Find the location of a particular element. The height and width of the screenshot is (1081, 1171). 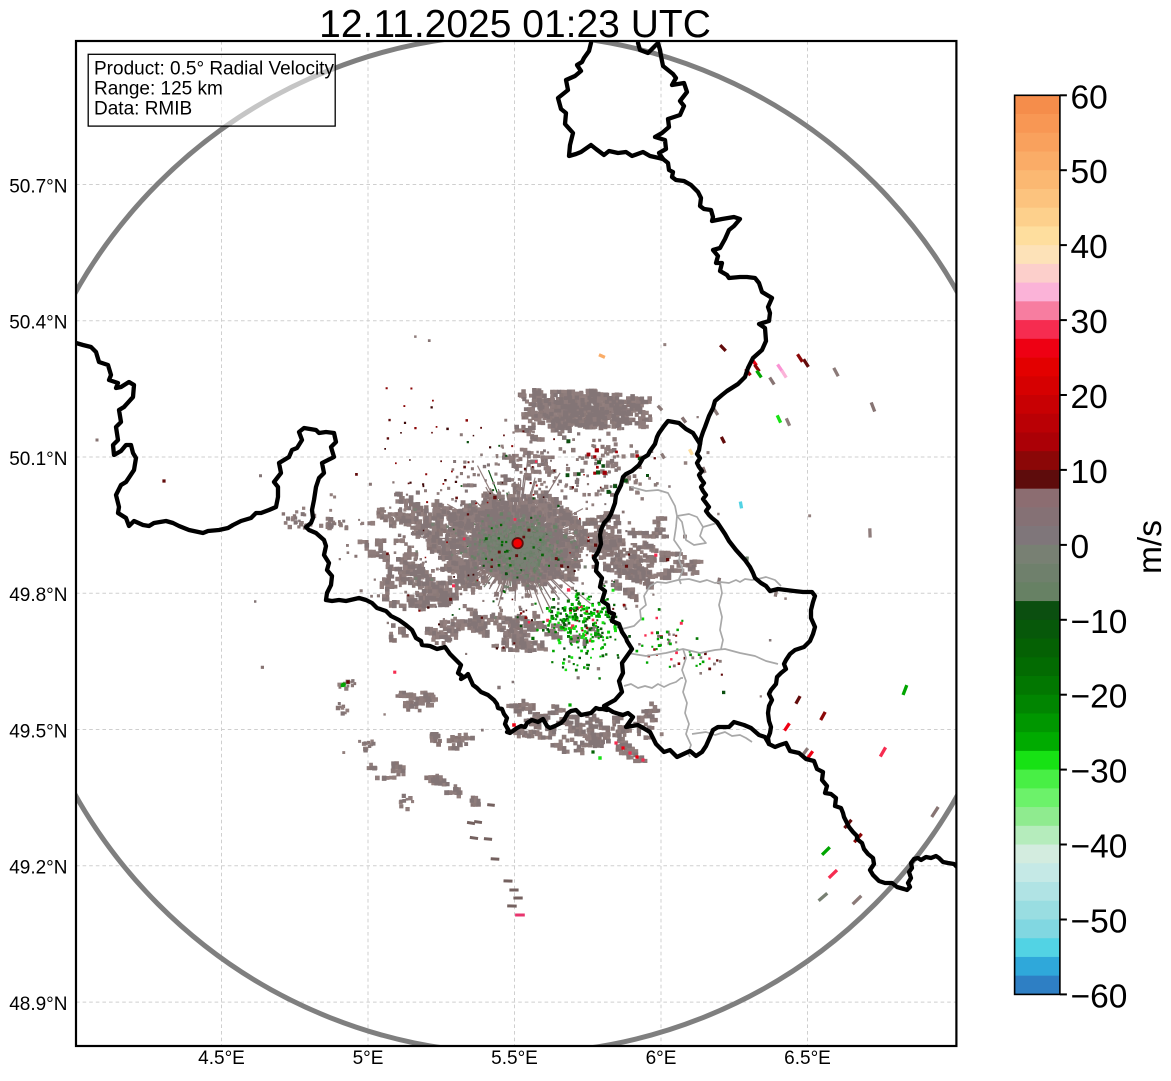

svg-text: 5.5°E is located at coordinates (514, 1058).